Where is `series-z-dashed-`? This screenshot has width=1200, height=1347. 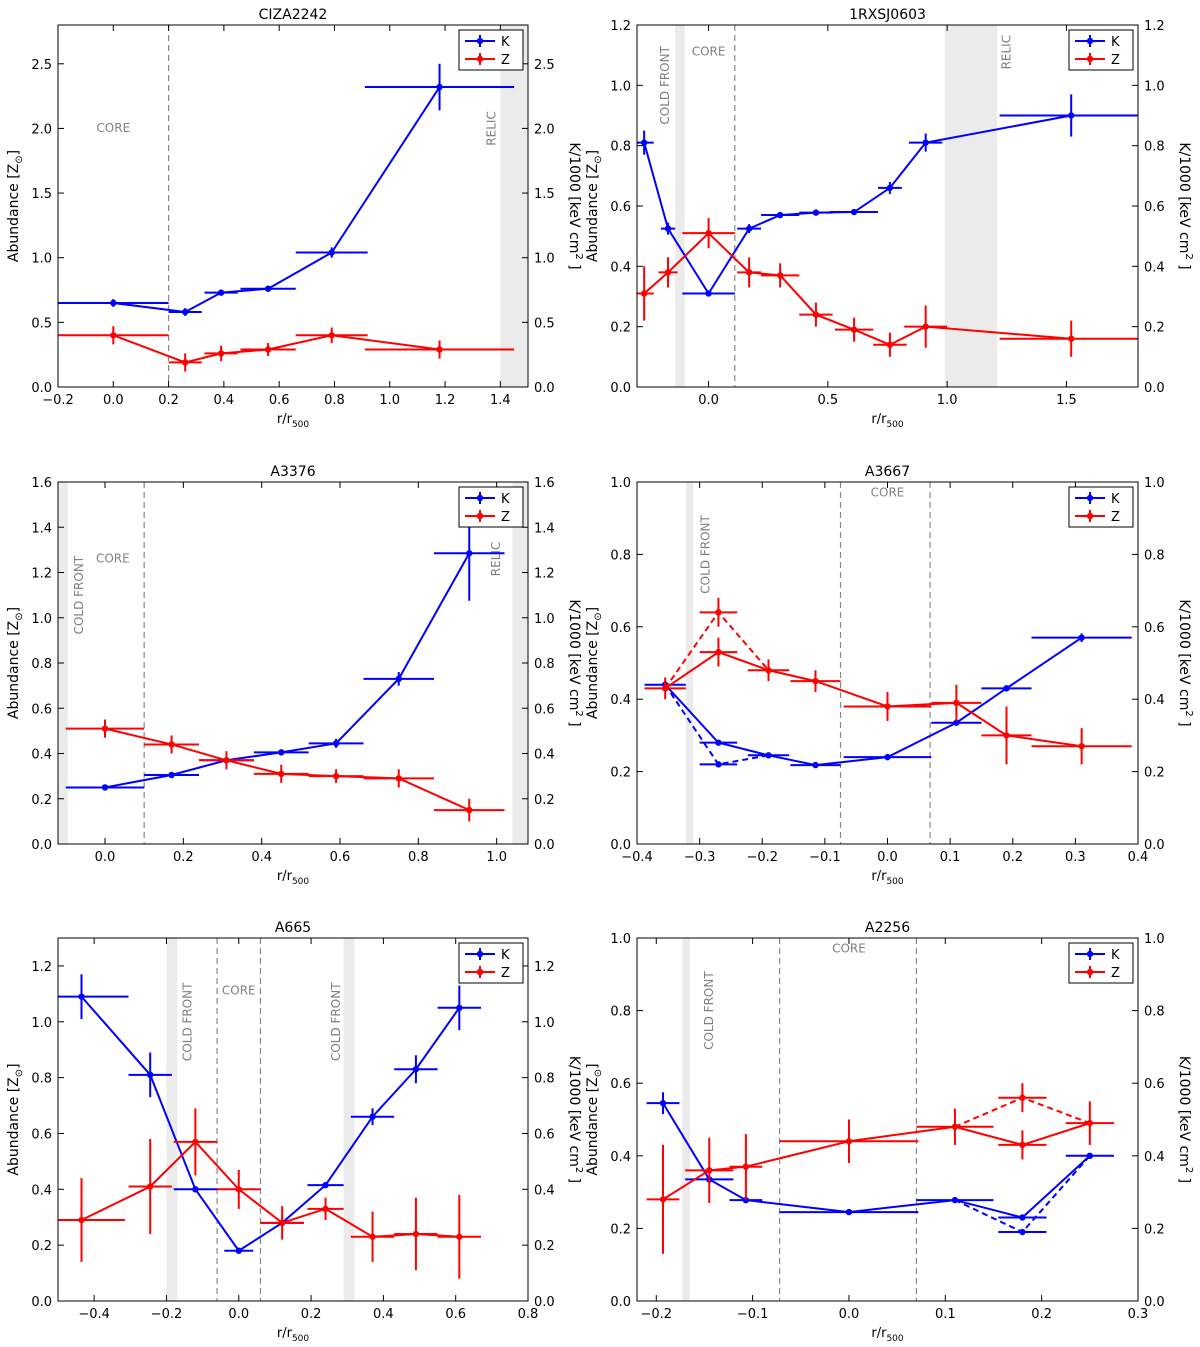
series-z-dashed- is located at coordinates (717, 643).